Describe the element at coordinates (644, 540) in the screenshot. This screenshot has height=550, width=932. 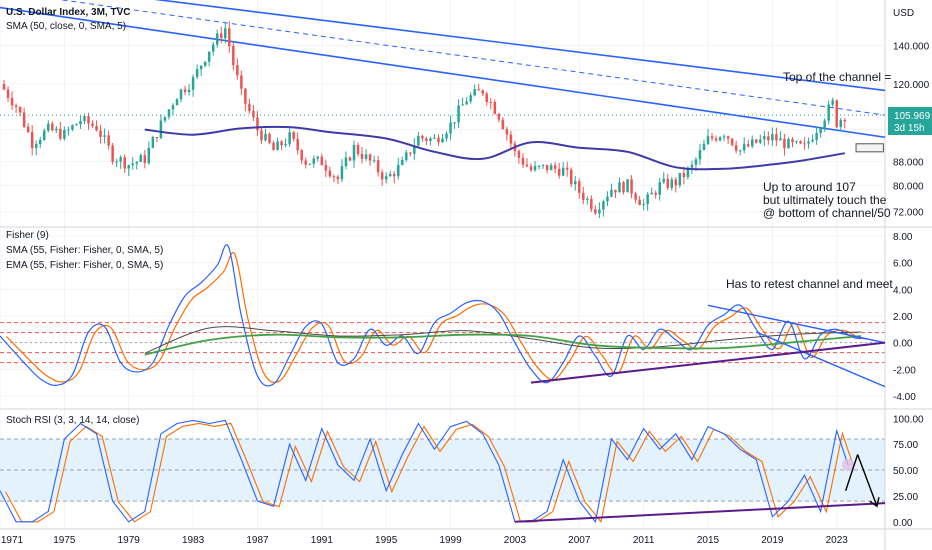
I see `time-tick-label: 2011` at that location.